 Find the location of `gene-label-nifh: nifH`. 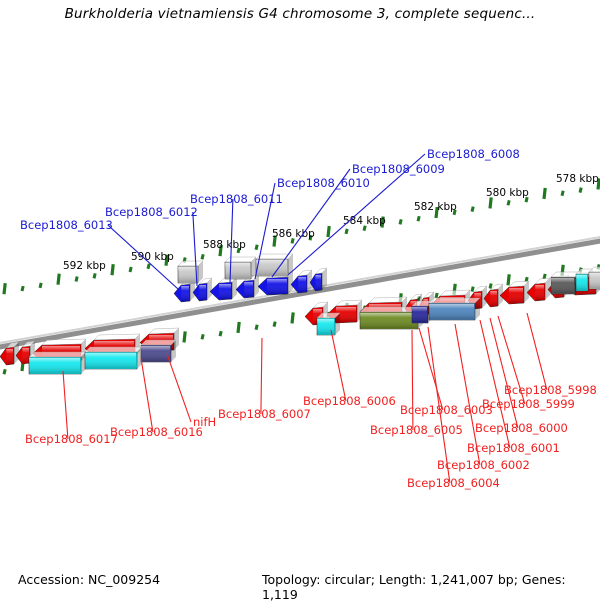

gene-label-nifh: nifH is located at coordinates (204, 422).